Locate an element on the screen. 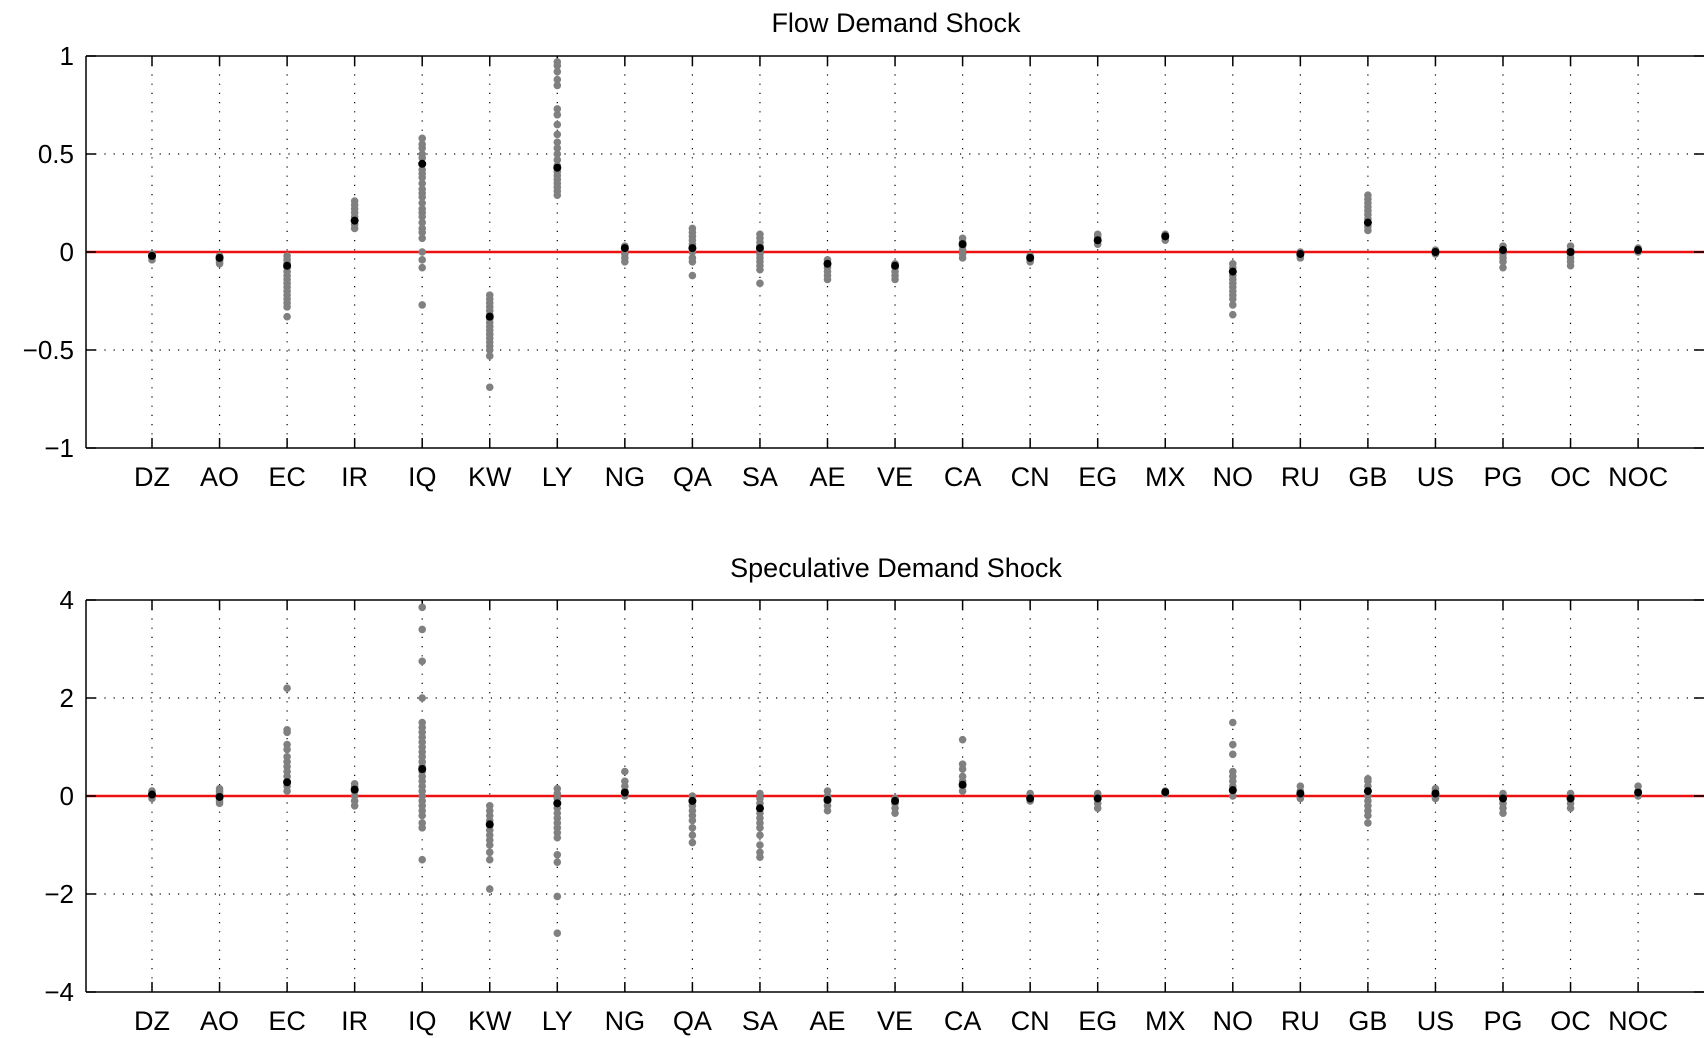 The width and height of the screenshot is (1704, 1038). x-tick-label: RU is located at coordinates (1300, 1021).